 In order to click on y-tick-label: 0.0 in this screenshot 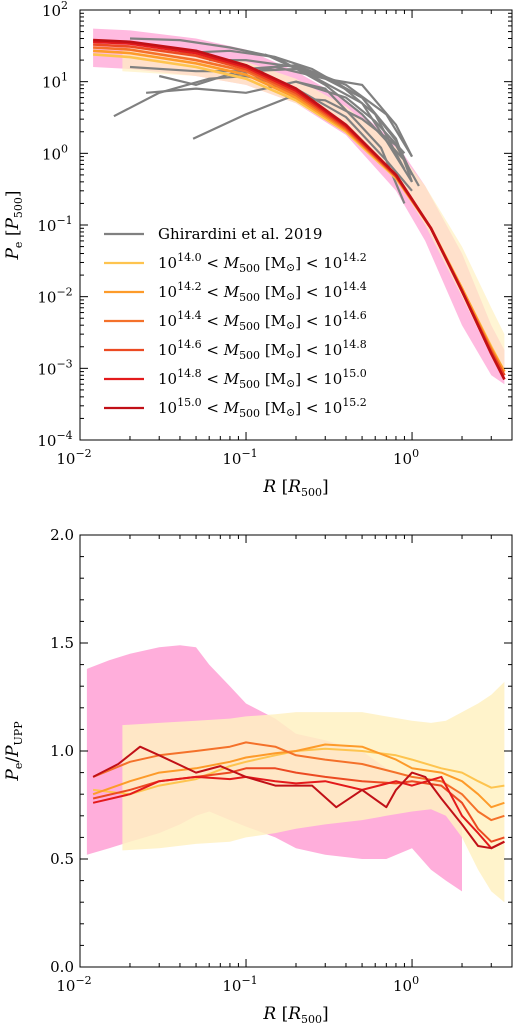, I will do `click(62, 967)`.